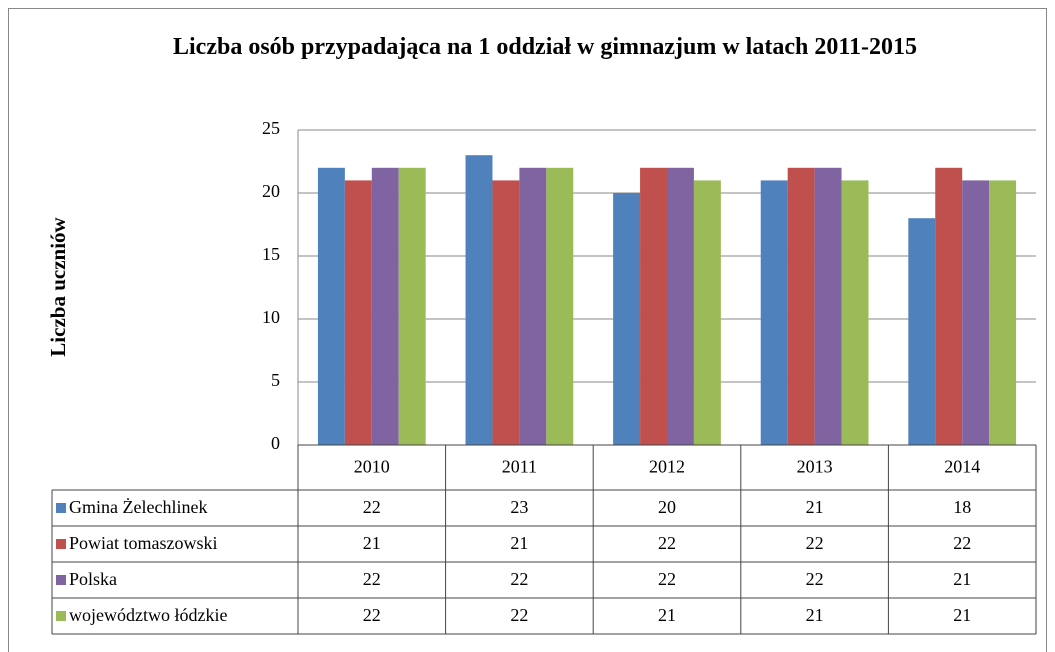 The width and height of the screenshot is (1055, 652). I want to click on y-tick-label: 20, so click(271, 191).